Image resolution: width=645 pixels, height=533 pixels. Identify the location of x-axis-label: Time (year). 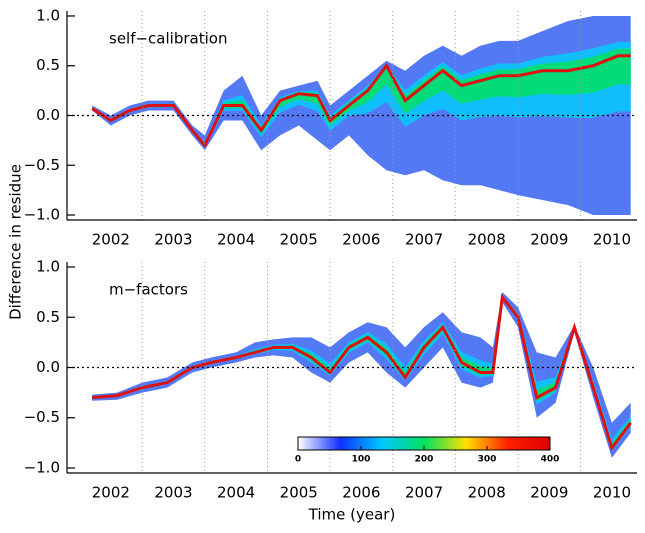
(352, 515).